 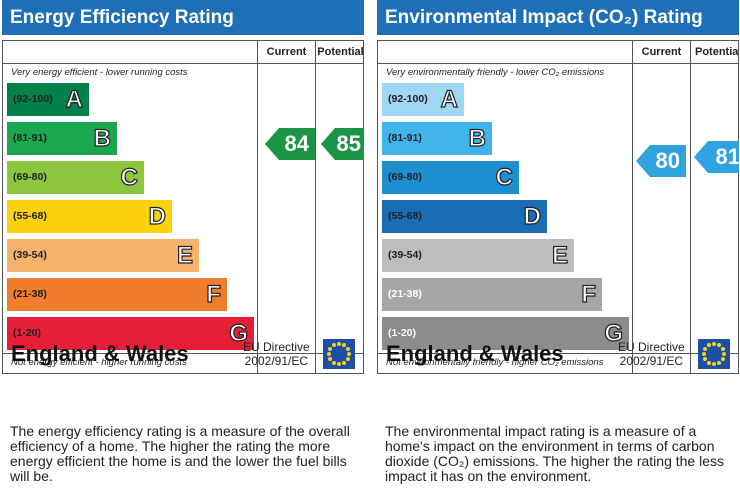 I want to click on energy-panel-title: Energy Efficiency Rating, so click(x=183, y=17).